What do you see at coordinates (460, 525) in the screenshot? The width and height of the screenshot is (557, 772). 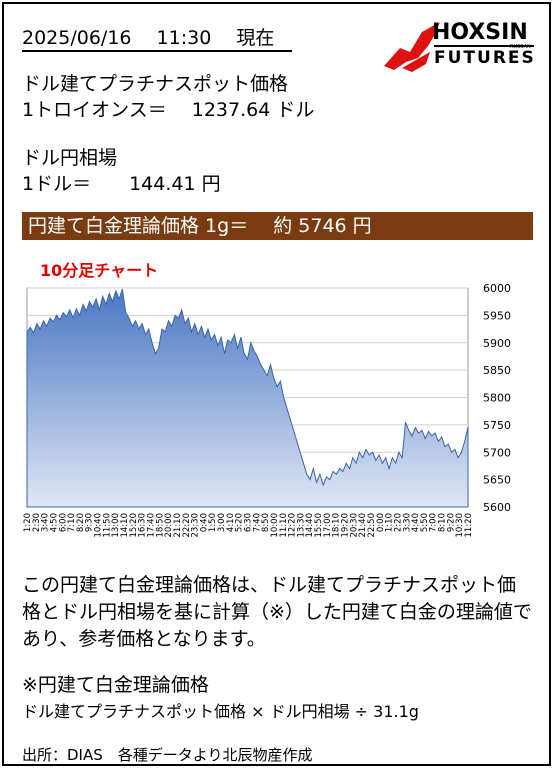 I see `x-tick-label: 10:30` at bounding box center [460, 525].